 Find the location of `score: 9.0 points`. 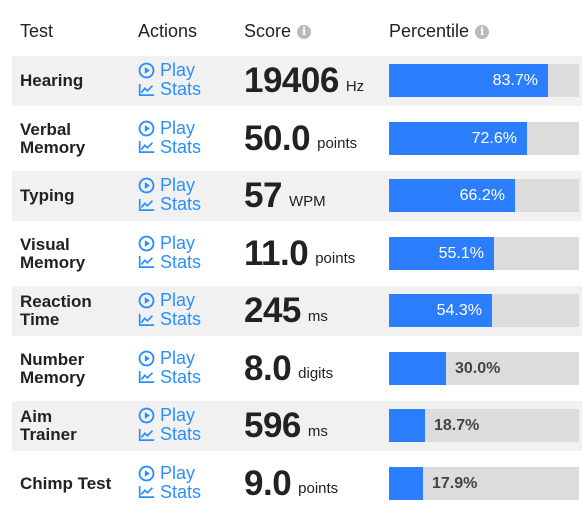

score: 9.0 points is located at coordinates (291, 484).